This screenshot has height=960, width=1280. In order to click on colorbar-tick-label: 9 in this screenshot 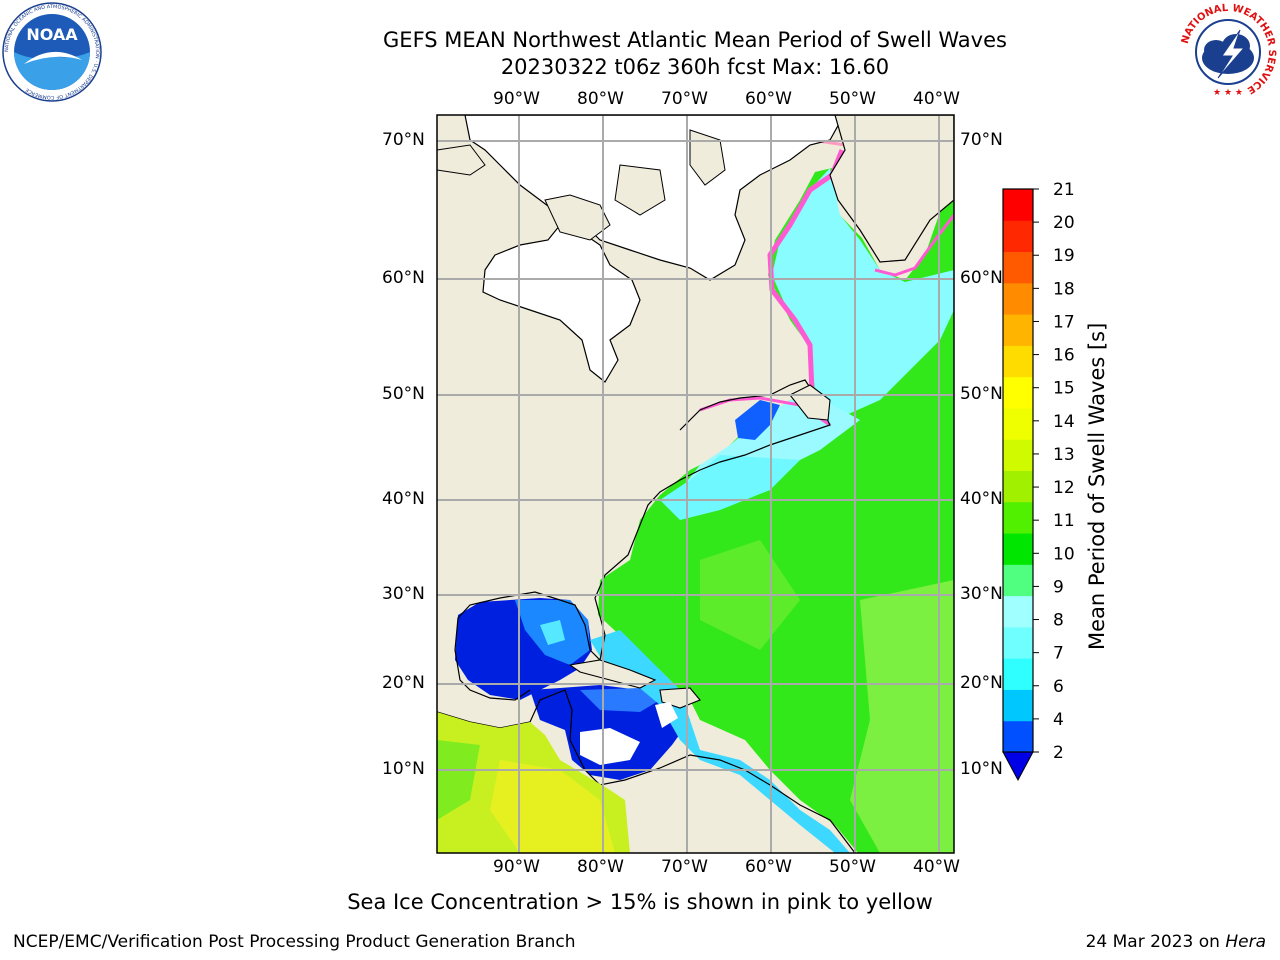, I will do `click(1058, 587)`.